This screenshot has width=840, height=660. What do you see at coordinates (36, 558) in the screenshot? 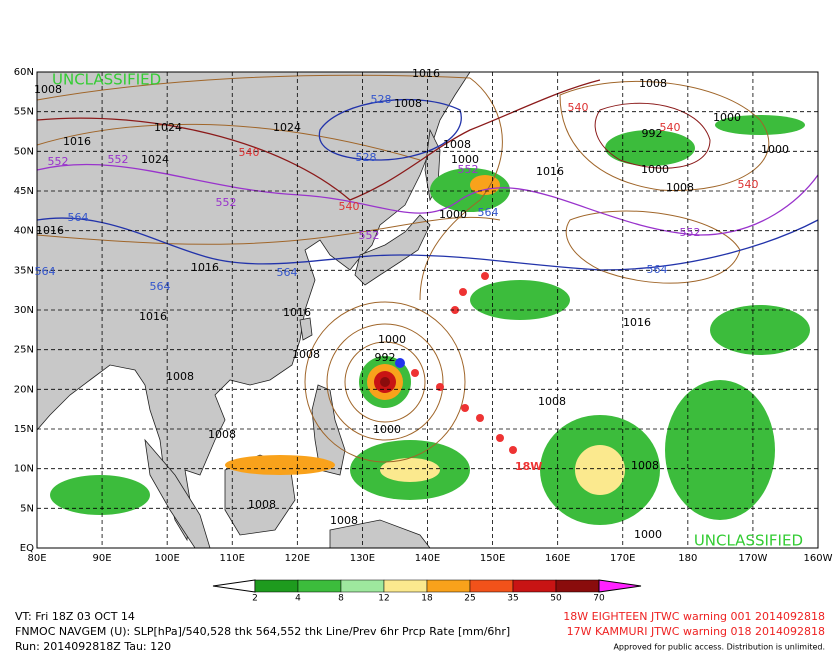
I see `lon-label: 80E` at bounding box center [36, 558].